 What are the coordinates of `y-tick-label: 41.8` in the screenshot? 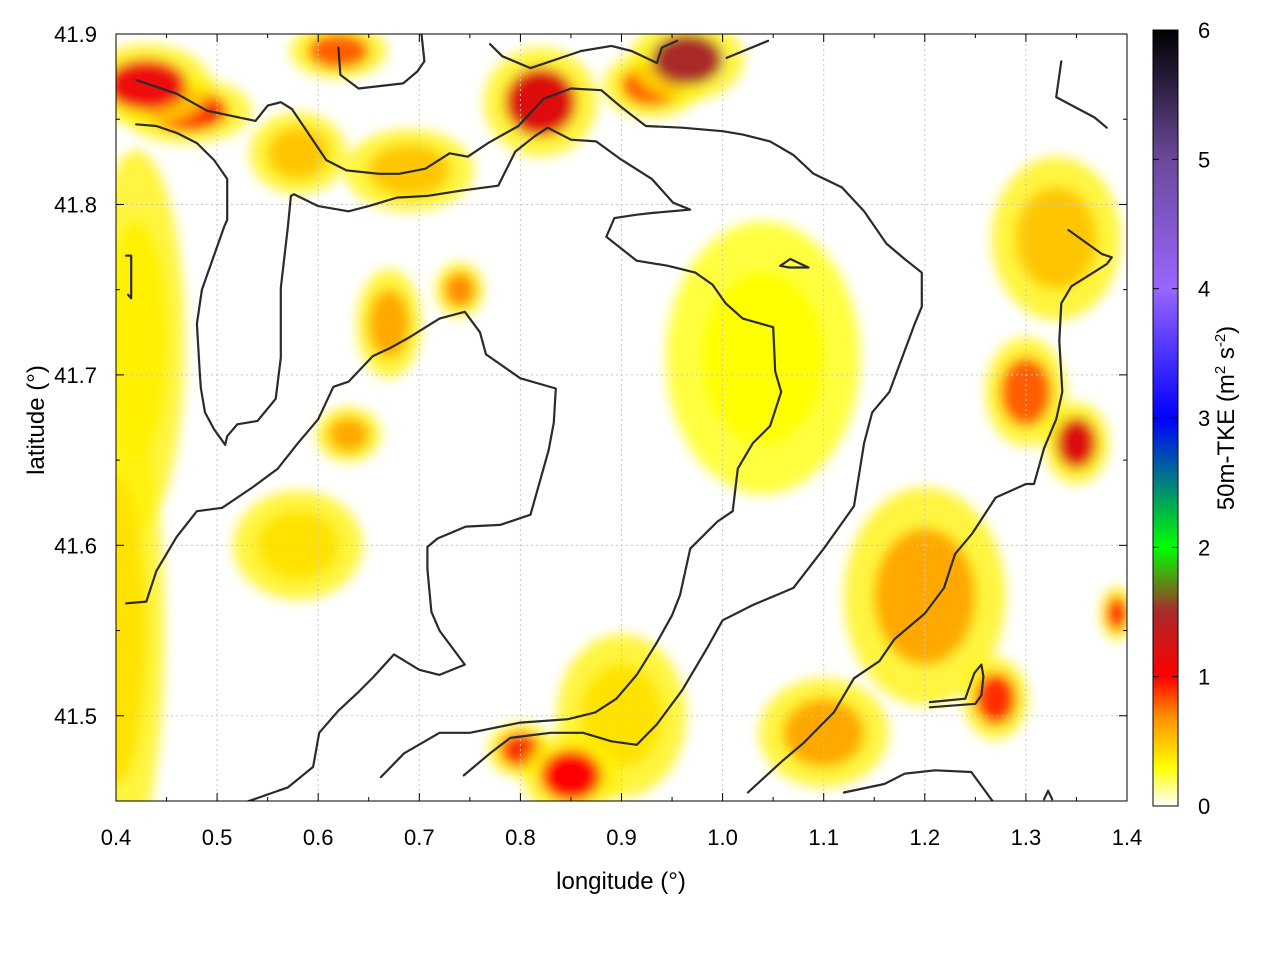 It's located at (75, 204).